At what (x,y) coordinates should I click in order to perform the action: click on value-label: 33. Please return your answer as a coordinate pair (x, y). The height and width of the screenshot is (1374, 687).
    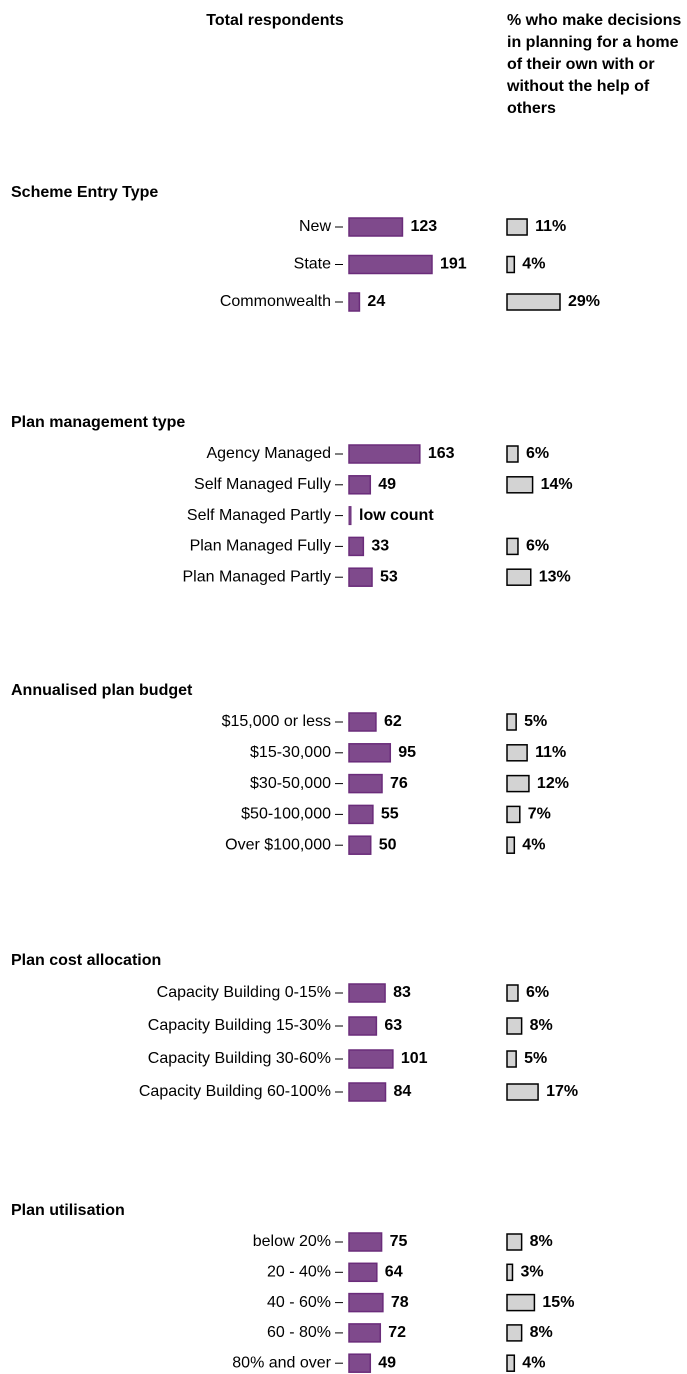
    Looking at the image, I should click on (380, 546).